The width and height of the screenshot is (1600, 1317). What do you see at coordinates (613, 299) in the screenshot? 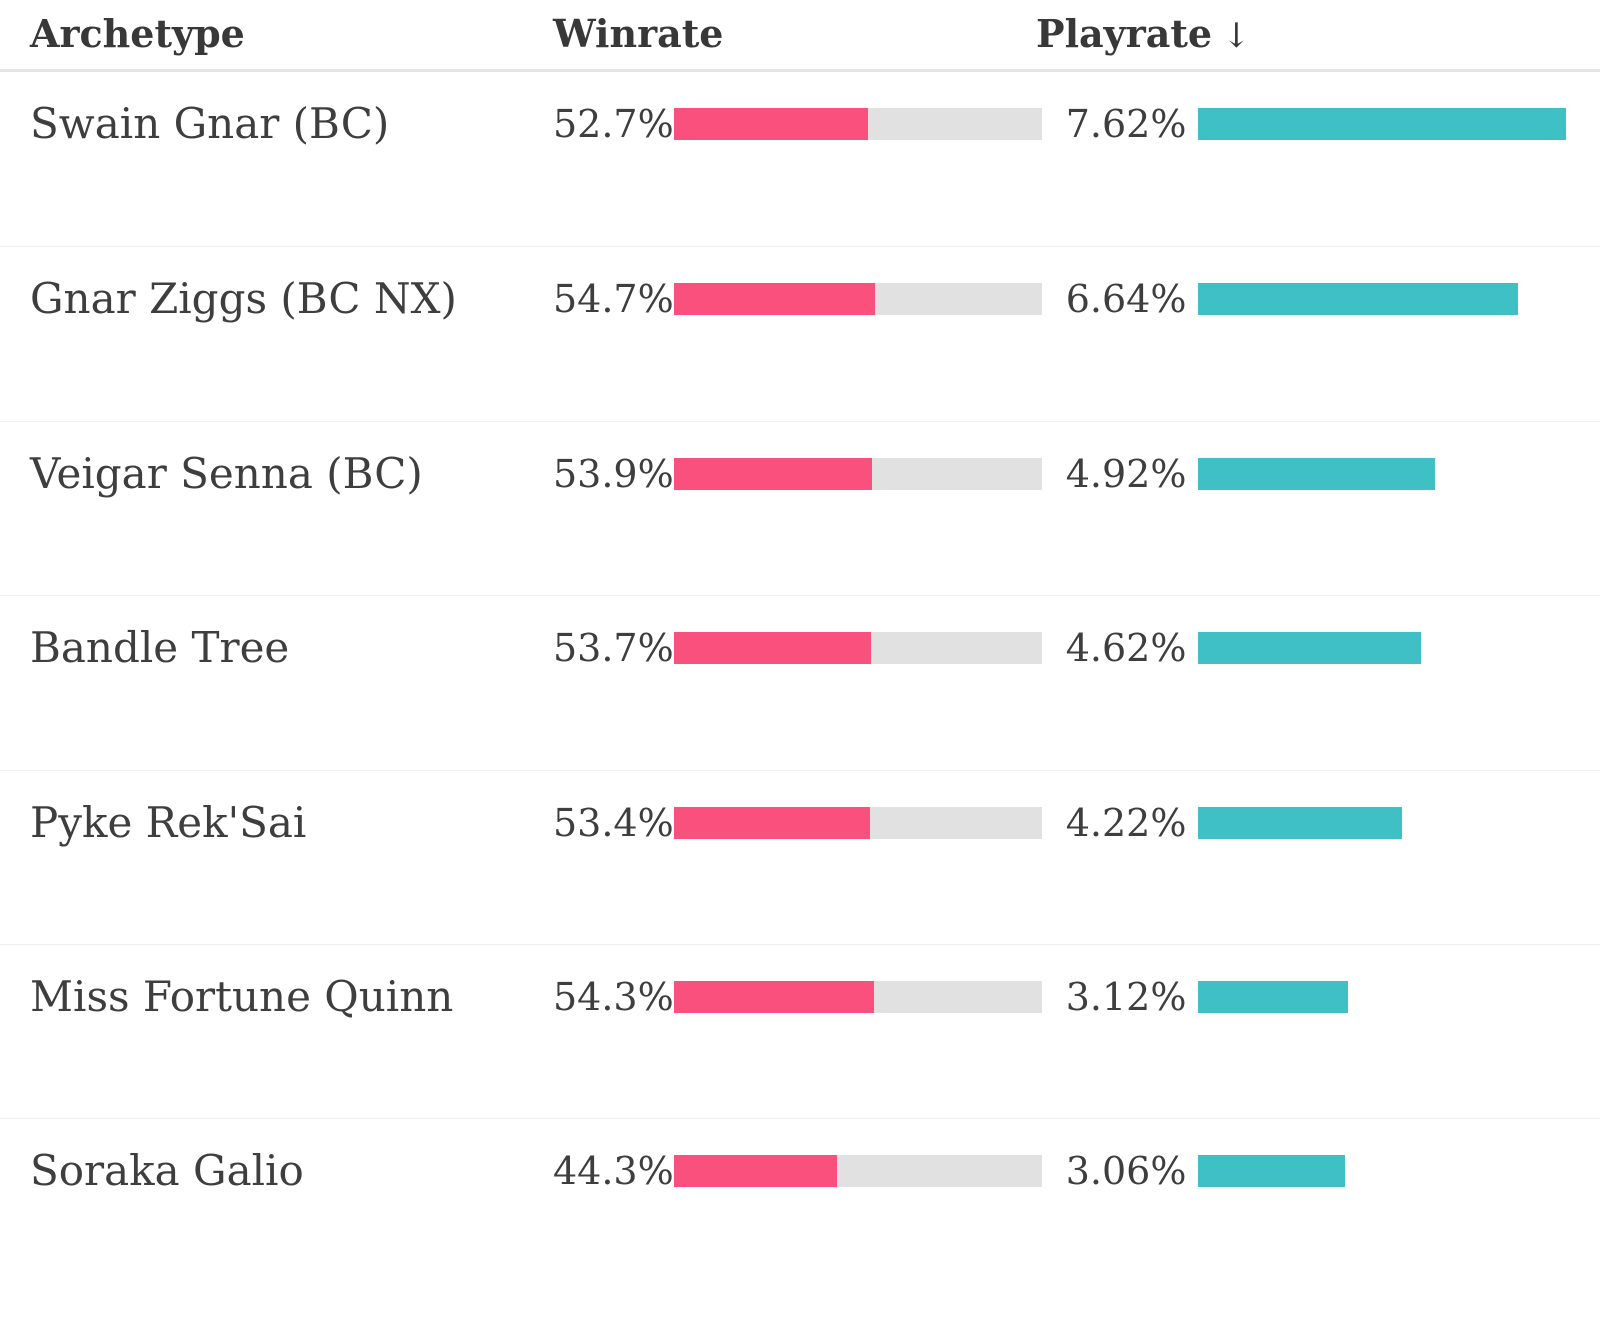
I see `winrate-value: 54.7%` at bounding box center [613, 299].